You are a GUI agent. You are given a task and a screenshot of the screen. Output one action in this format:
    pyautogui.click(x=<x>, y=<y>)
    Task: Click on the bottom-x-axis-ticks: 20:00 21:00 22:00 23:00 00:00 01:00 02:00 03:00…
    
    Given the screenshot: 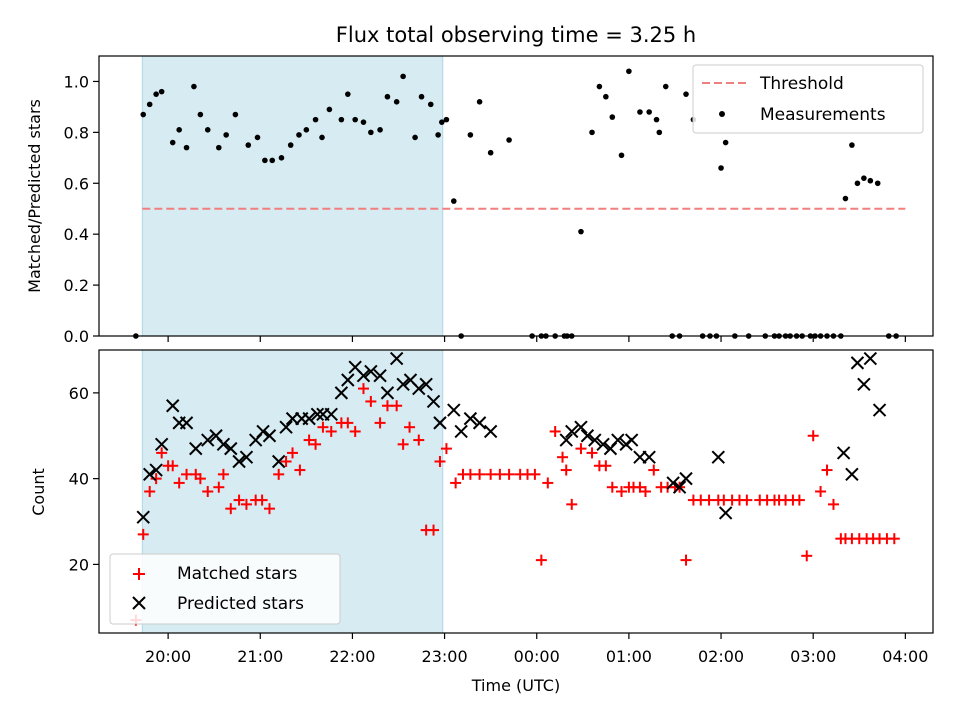 What is the action you would take?
    pyautogui.click(x=536, y=649)
    